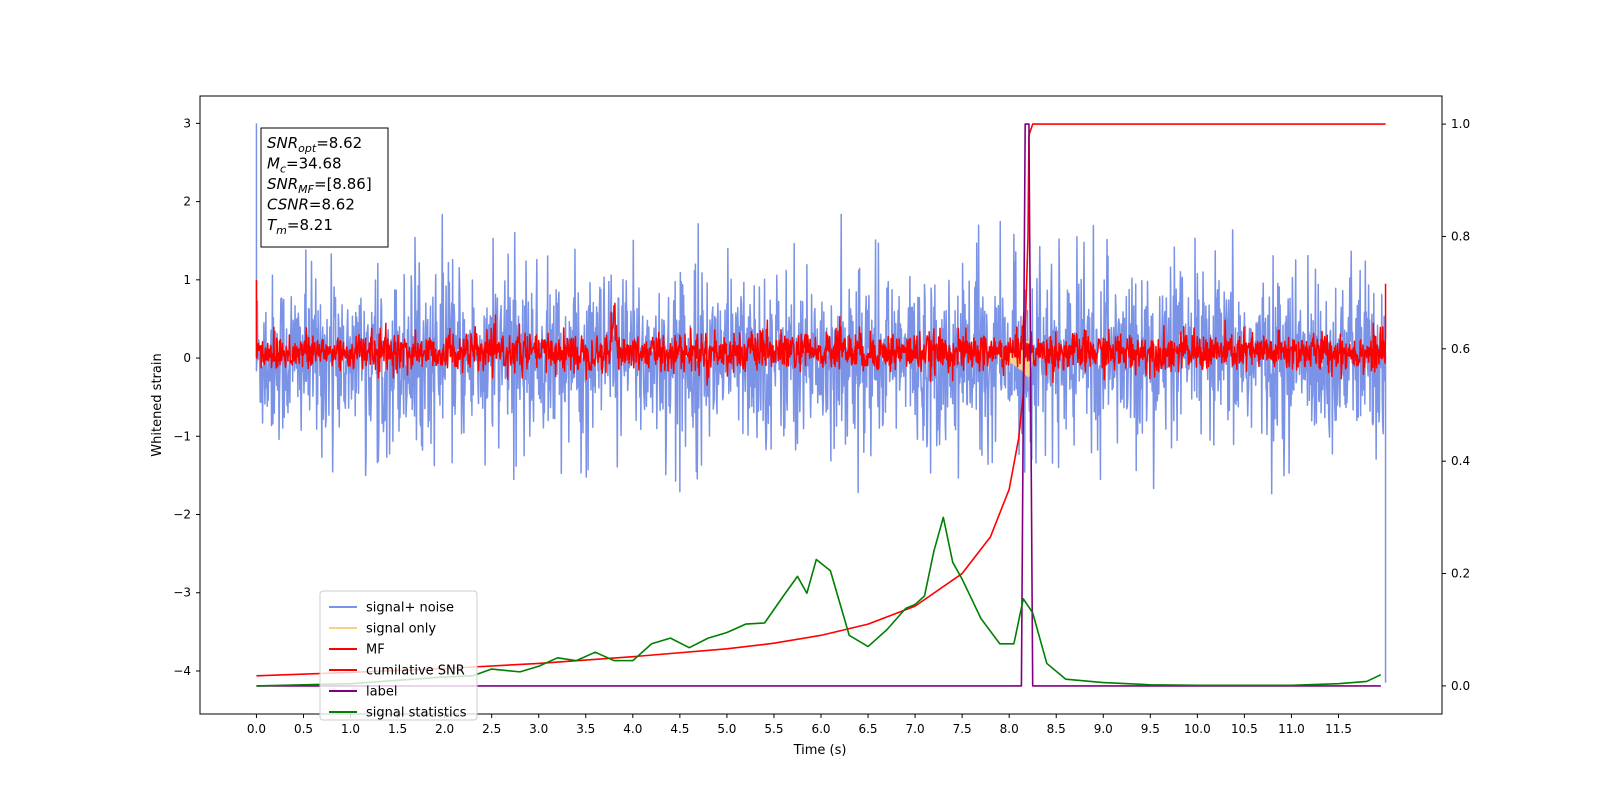  What do you see at coordinates (397, 729) in the screenshot?
I see `x-tick-label: 1.5` at bounding box center [397, 729].